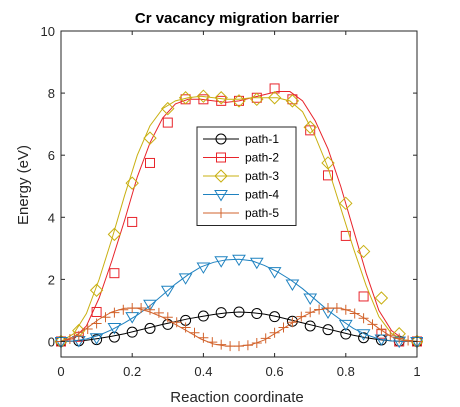 The image size is (460, 407). Describe the element at coordinates (275, 371) in the screenshot. I see `x-tick-label: 0.6` at that location.